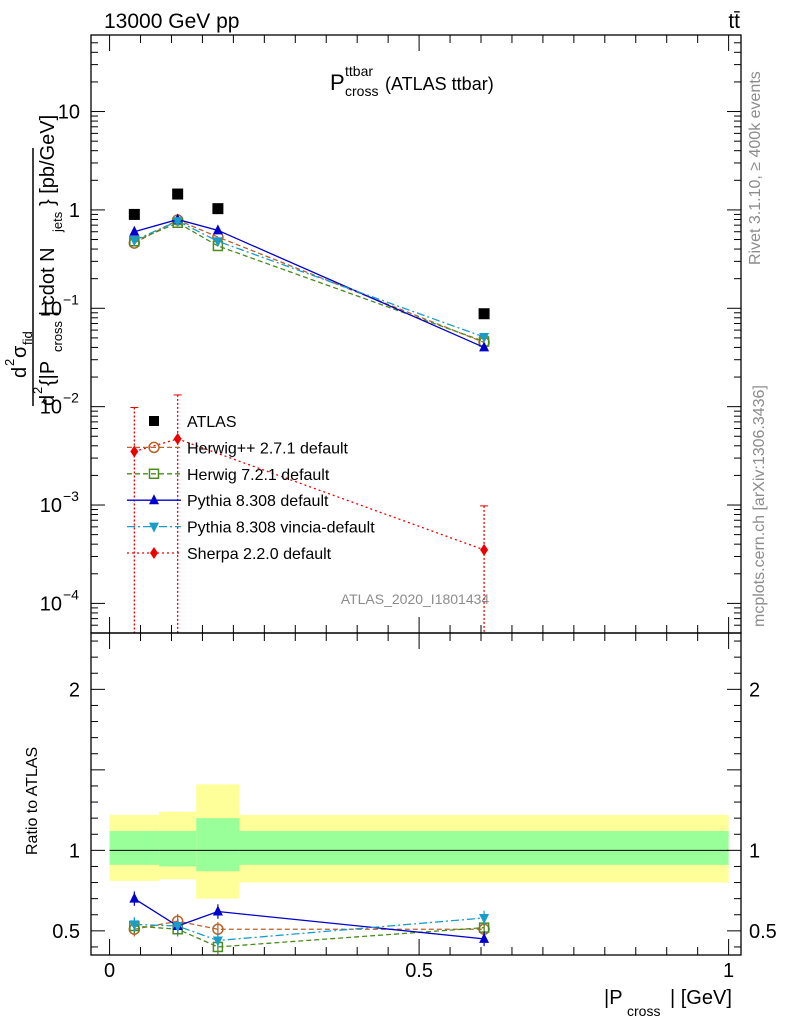  I want to click on x-axis-label: |P cross | [GeV], so click(668, 1003).